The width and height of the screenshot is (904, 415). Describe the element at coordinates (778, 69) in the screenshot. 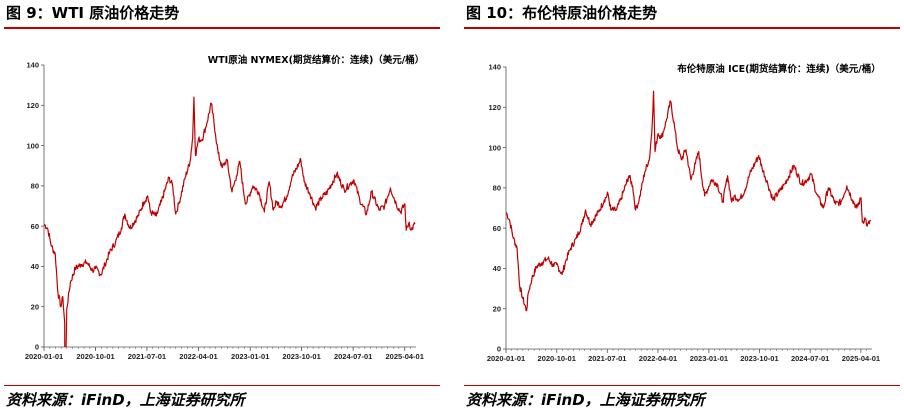

I see `chart-title: 布伦特原油 ICE(期货结算价：连续)（美元/桶）` at that location.